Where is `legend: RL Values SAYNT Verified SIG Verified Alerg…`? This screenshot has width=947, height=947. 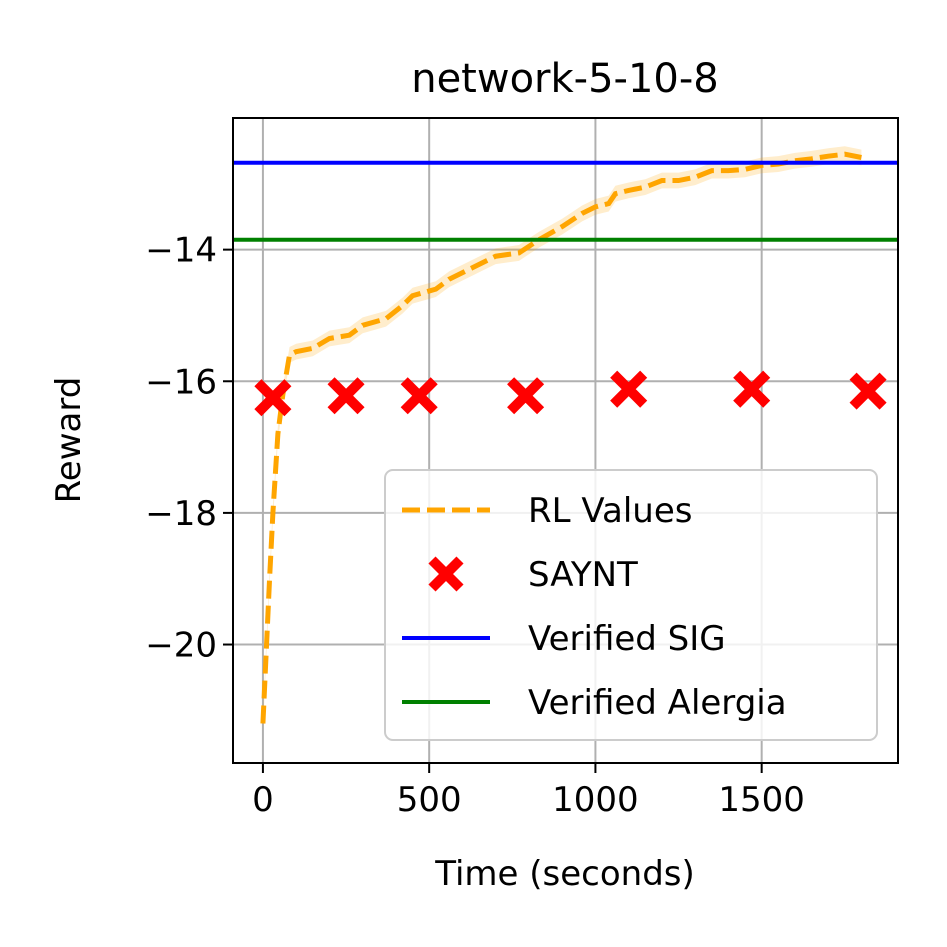
legend: RL Values SAYNT Verified SIG Verified Alerg… is located at coordinates (631, 605).